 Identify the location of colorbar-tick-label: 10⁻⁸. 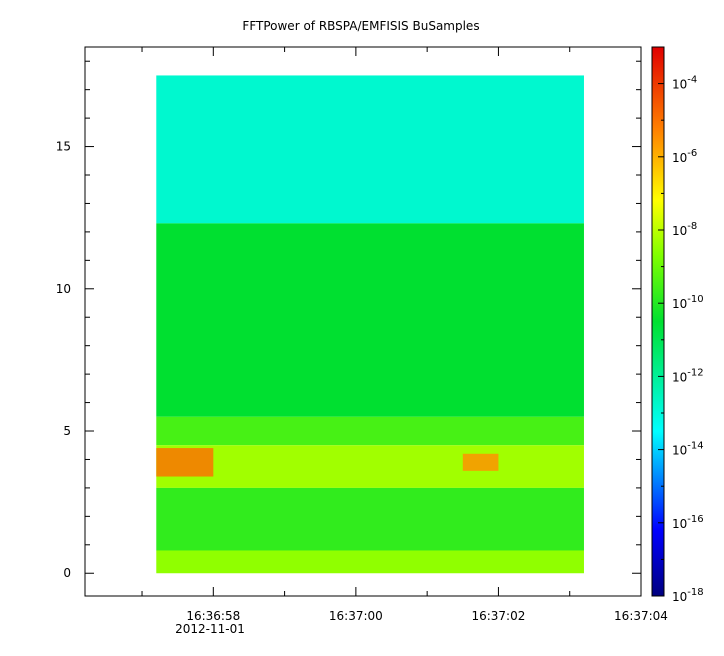
(684, 229).